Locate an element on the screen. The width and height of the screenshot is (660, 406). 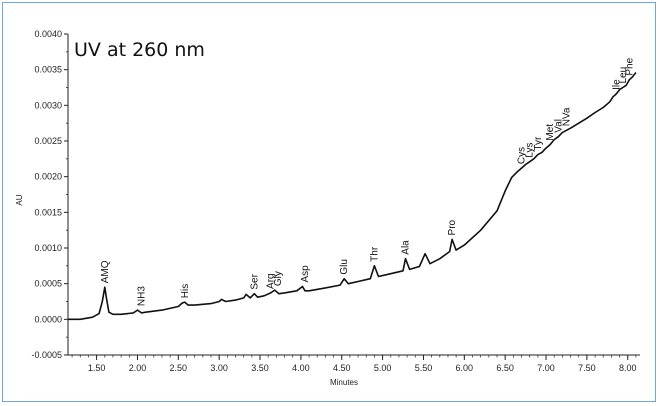
x-tick-label: 6.50 is located at coordinates (505, 368).